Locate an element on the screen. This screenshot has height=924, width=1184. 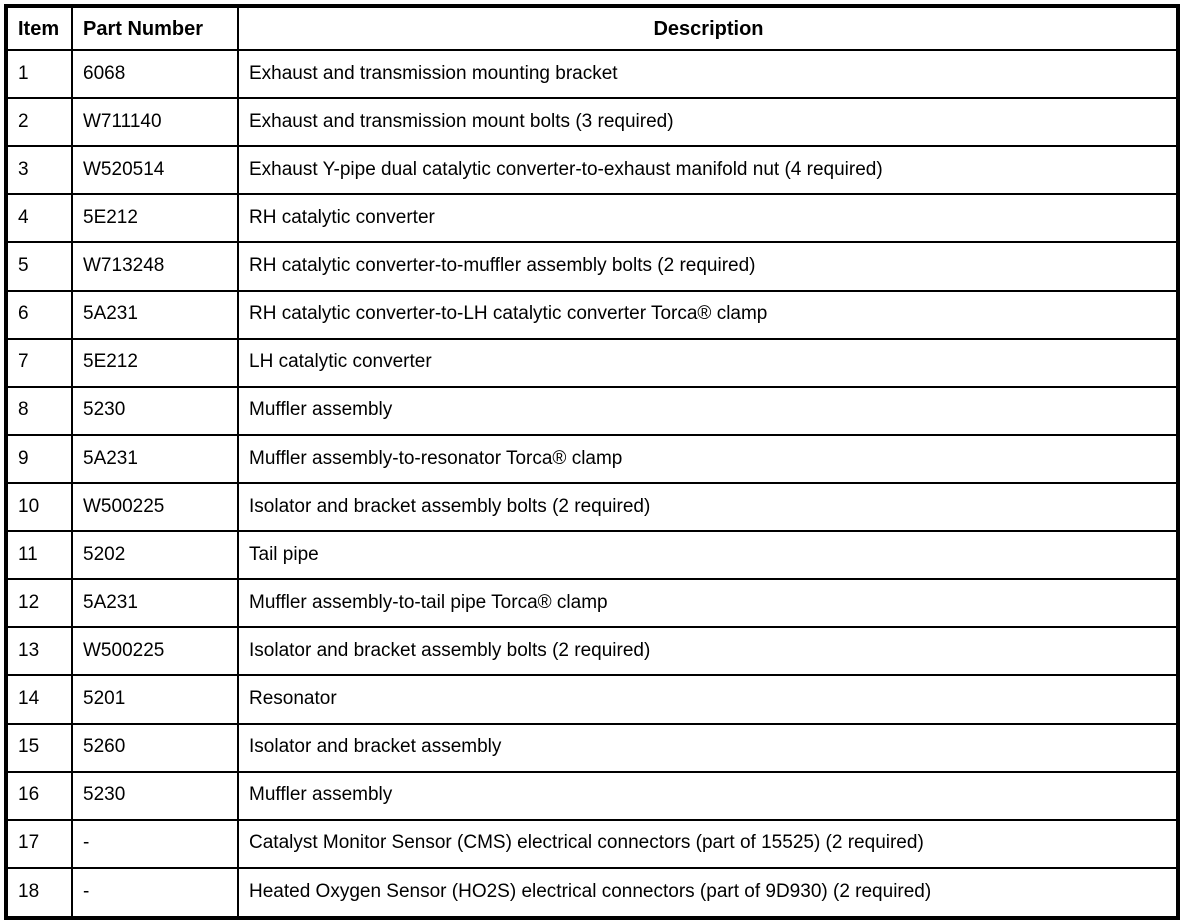
header-row: Item Part Number Description is located at coordinates (592, 28).